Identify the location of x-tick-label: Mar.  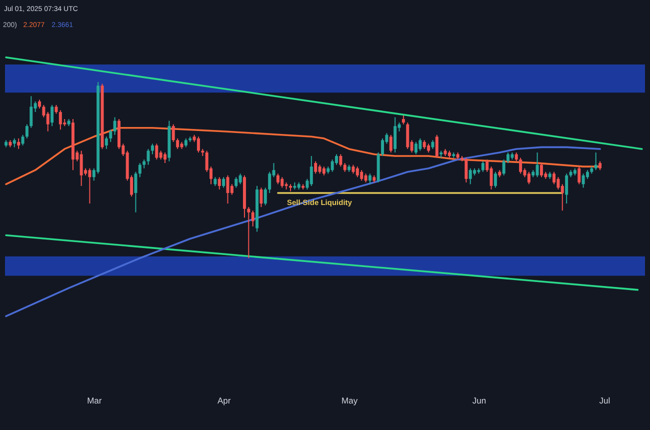
(94, 401).